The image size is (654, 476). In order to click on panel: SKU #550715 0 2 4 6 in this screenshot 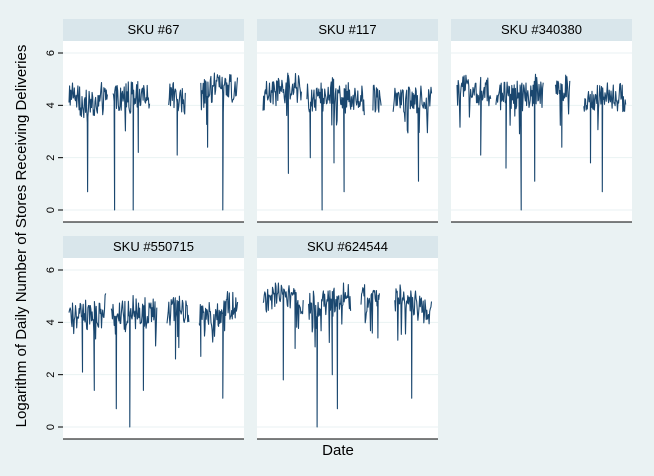, I will do `click(144, 338)`.